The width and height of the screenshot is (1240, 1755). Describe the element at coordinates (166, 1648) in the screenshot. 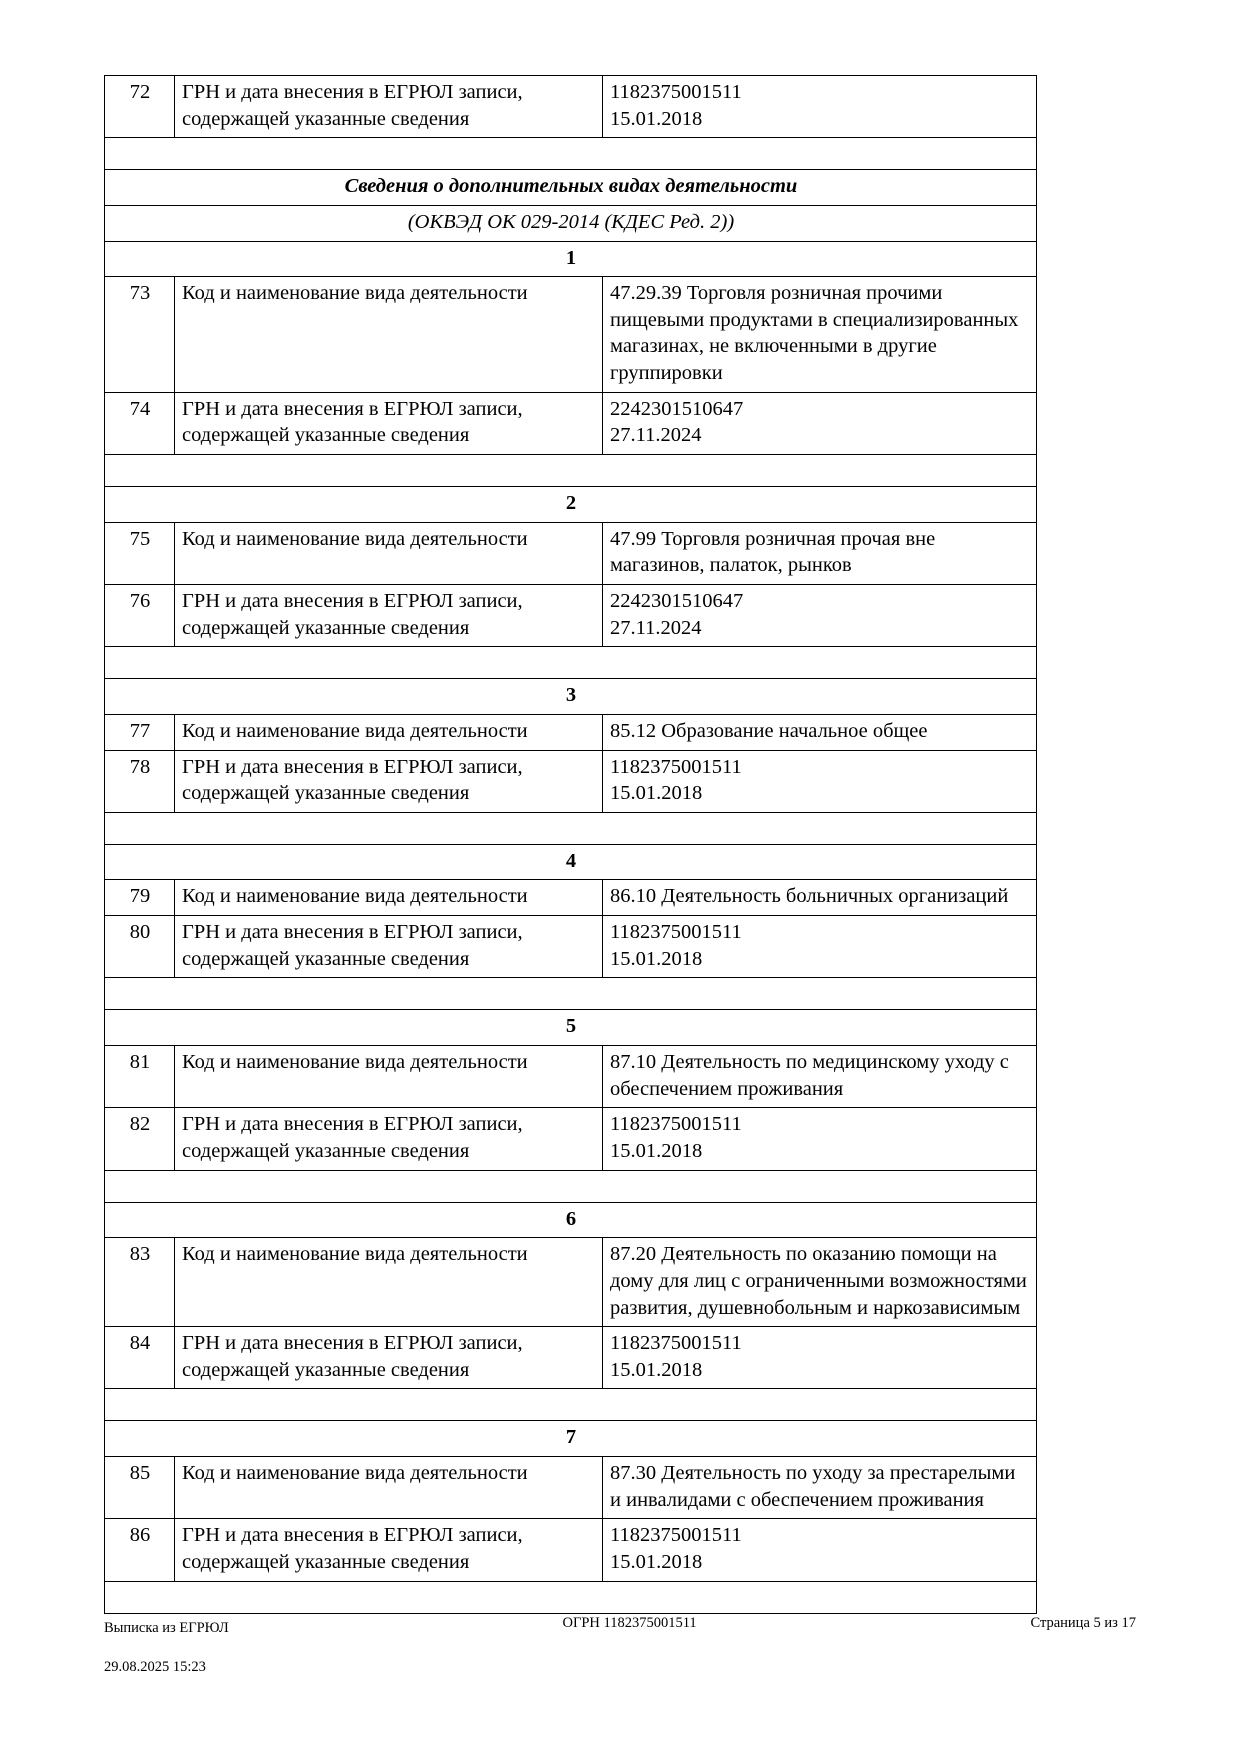

I see `footer-document-info: Выписка из ЕГРЮЛ 29.08.2025 15:23` at that location.